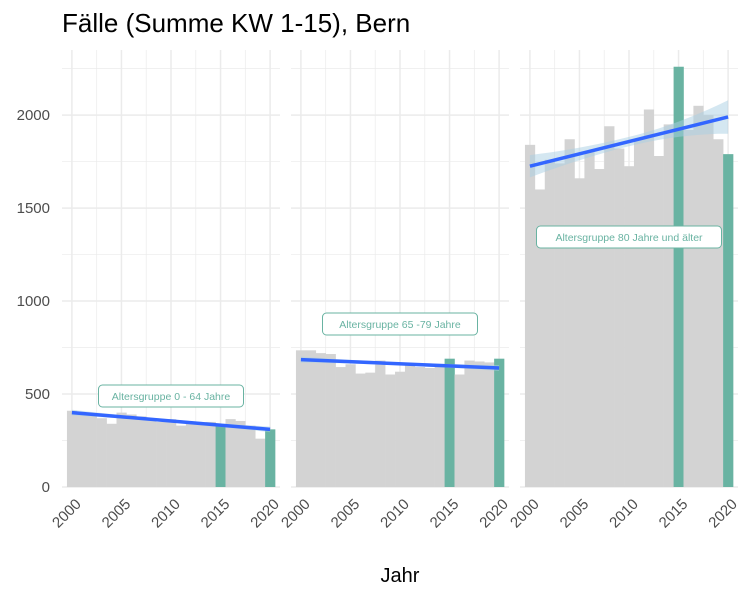 This screenshot has width=750, height=600. I want to click on confidence-band, so click(629, 139).